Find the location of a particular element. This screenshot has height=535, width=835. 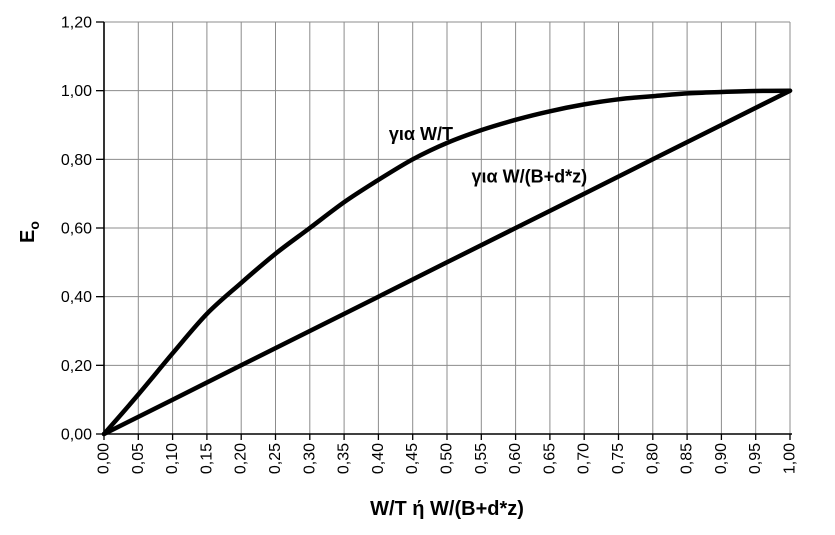

y-tick-label: 0,00 is located at coordinates (76, 435).